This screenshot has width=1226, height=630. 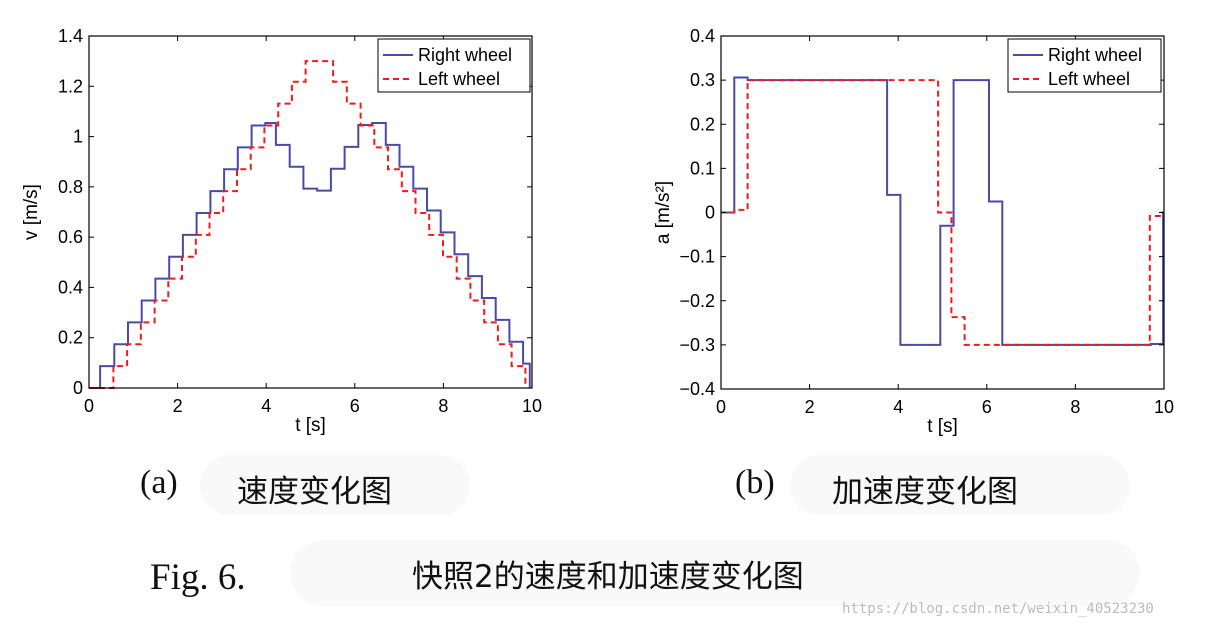 I want to click on panel-b-caption: 加速度变化图, so click(x=925, y=492).